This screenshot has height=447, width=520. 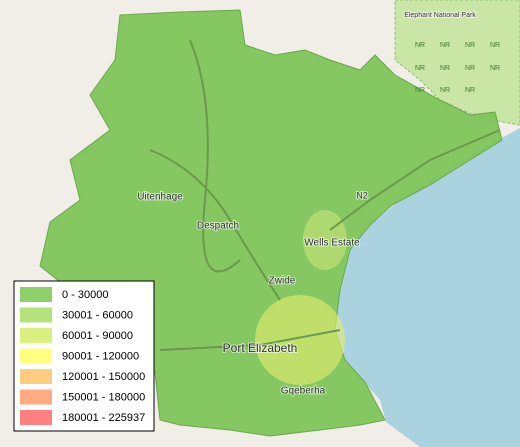 I want to click on legend-box, so click(x=84, y=356).